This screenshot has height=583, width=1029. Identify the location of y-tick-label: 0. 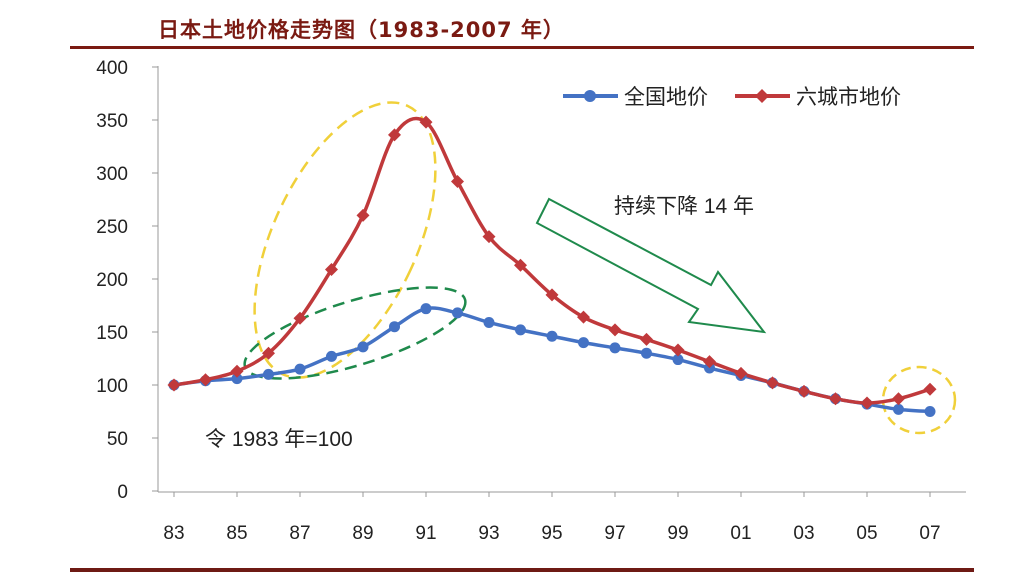
(122, 492).